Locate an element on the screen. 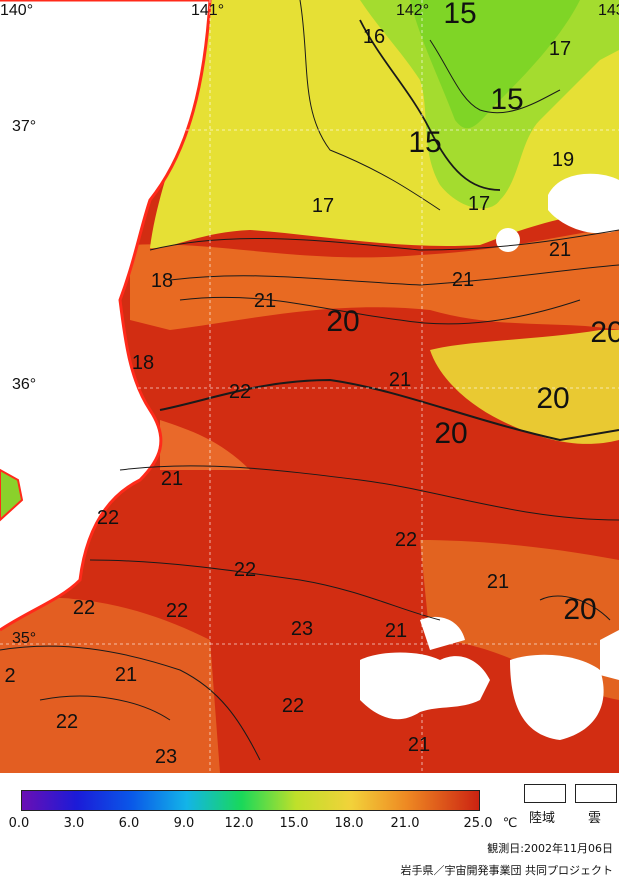  cloud-patch-south is located at coordinates (425, 686).